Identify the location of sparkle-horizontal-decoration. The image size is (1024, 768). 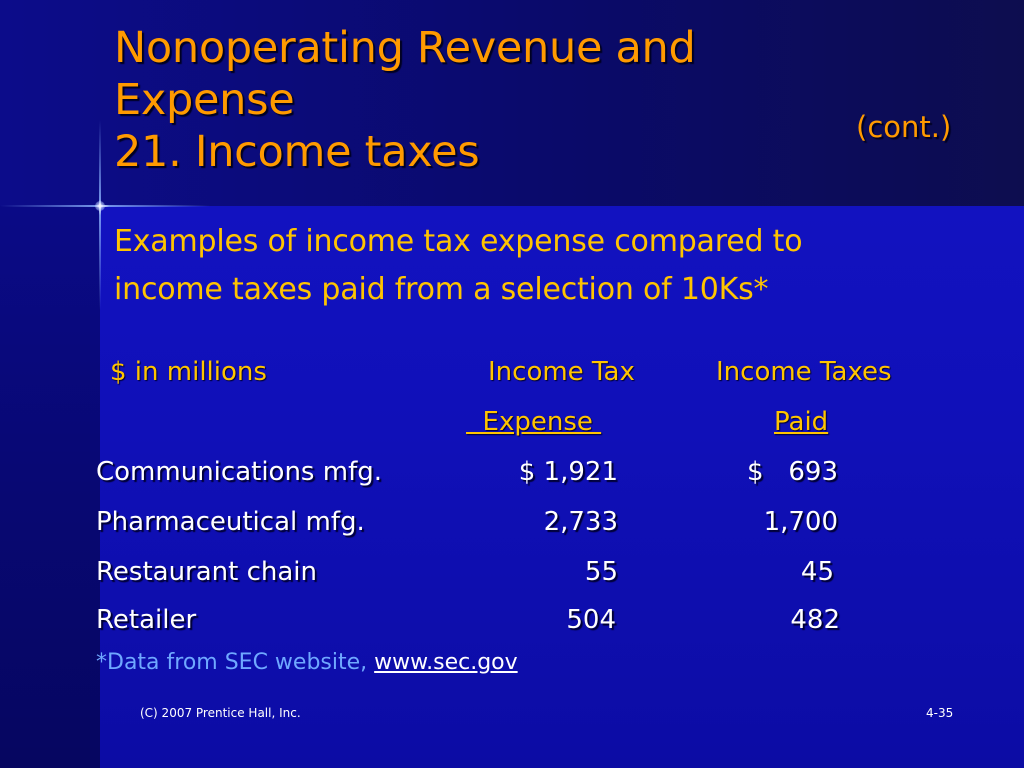
(105, 206).